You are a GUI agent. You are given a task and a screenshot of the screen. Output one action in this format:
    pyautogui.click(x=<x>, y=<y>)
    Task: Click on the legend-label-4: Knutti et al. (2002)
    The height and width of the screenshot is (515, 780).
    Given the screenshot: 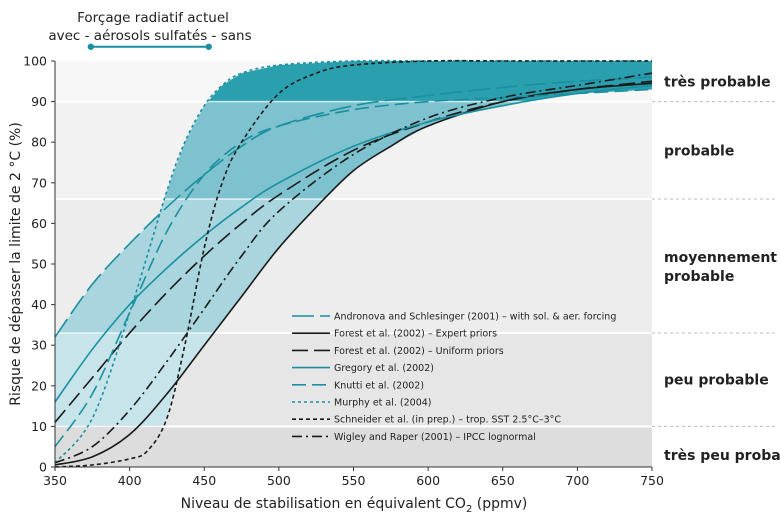 What is the action you would take?
    pyautogui.click(x=379, y=385)
    